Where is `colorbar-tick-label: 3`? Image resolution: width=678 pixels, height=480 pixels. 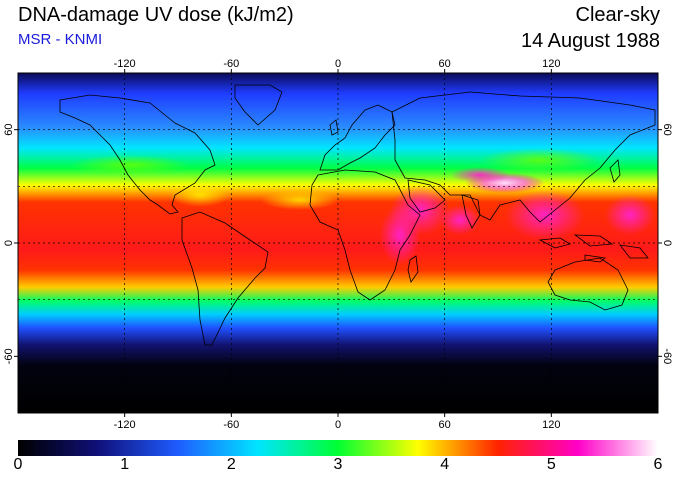 colorbar-tick-label: 3 is located at coordinates (338, 464).